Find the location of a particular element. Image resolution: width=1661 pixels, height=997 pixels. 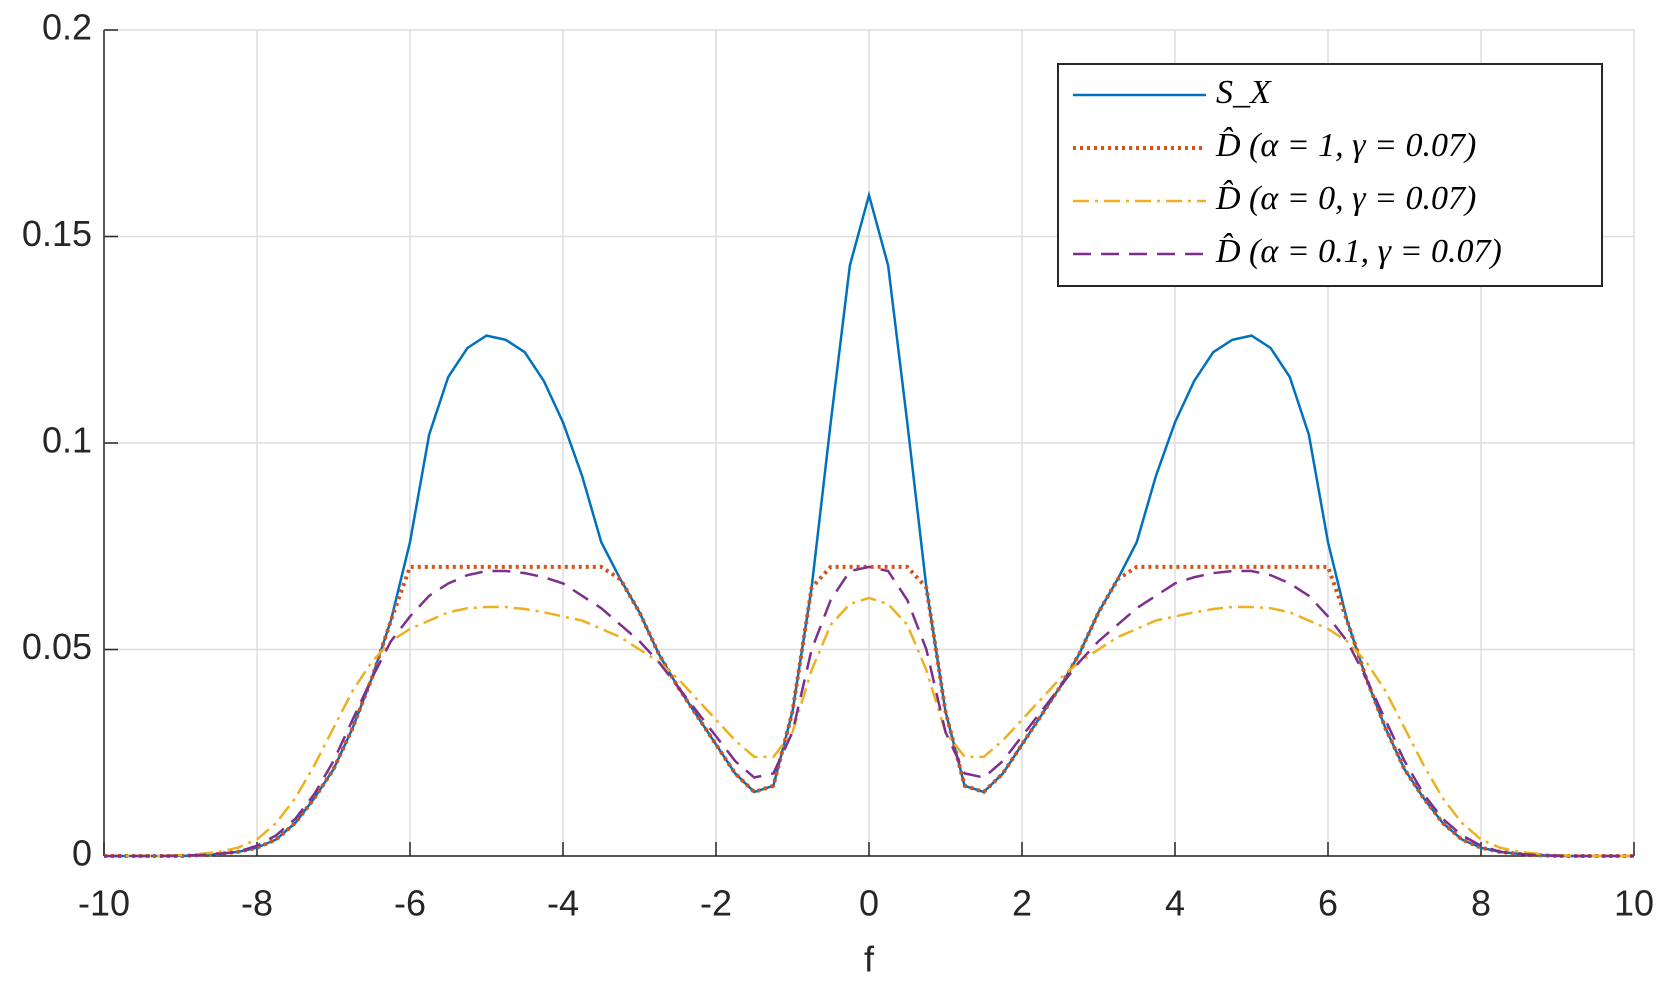

legend-label: D̂ (α = 0.1, γ = 0.07) is located at coordinates (1358, 251).